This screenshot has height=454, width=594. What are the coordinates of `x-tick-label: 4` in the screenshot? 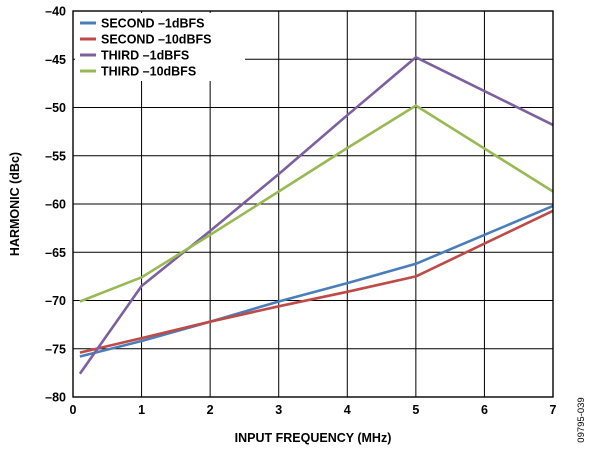 It's located at (347, 410).